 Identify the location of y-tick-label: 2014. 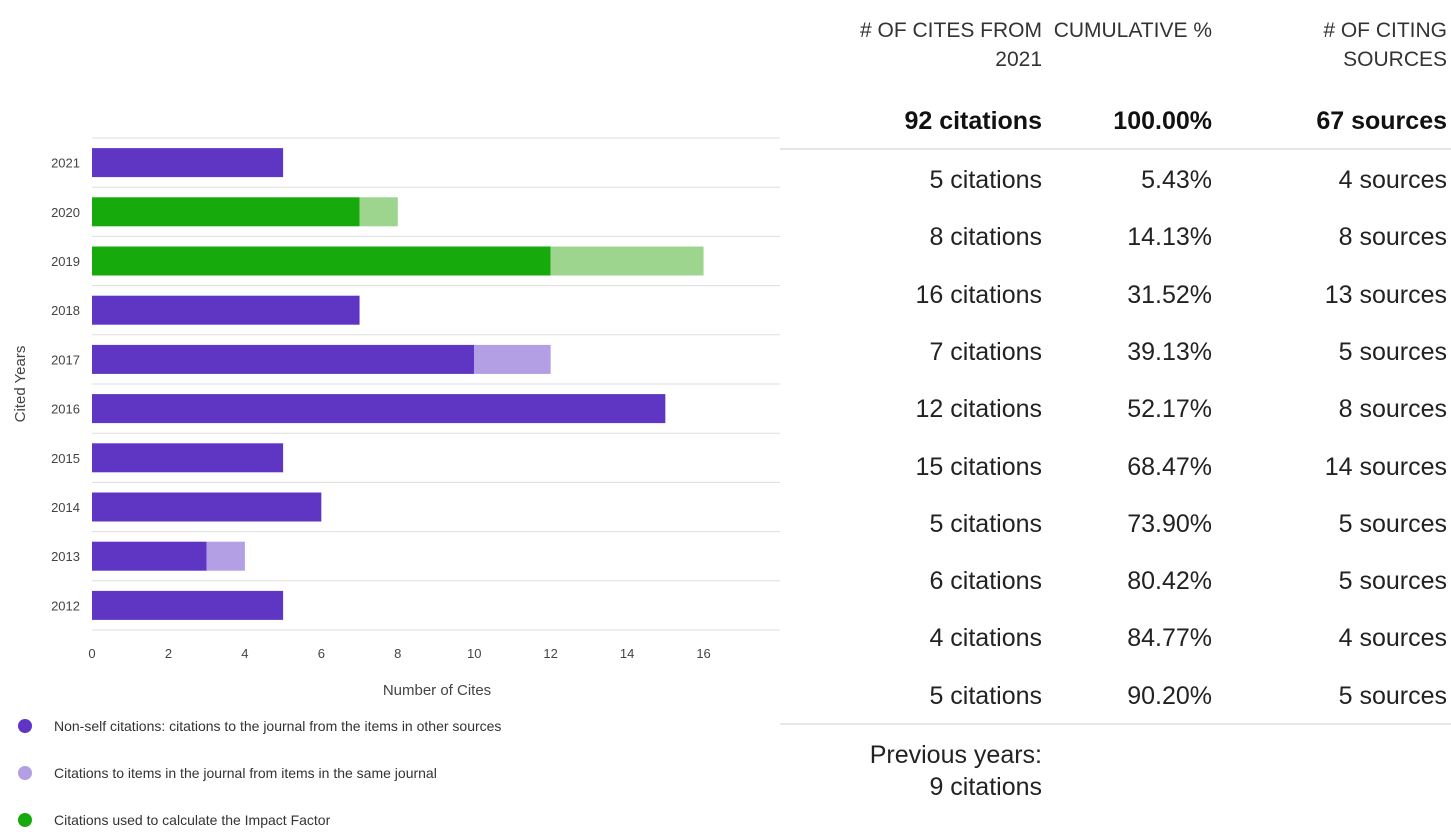
(65, 507).